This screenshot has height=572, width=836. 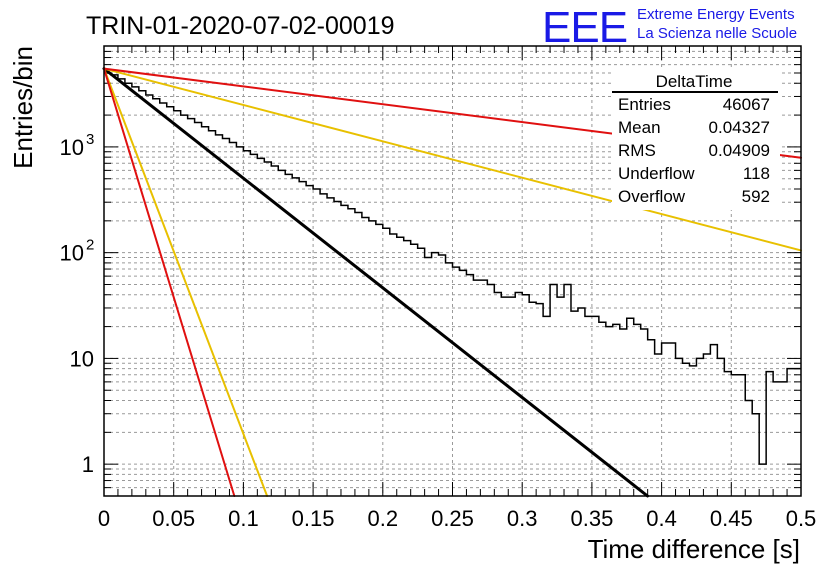 I want to click on x-tick-label: 0.25, so click(x=452, y=518).